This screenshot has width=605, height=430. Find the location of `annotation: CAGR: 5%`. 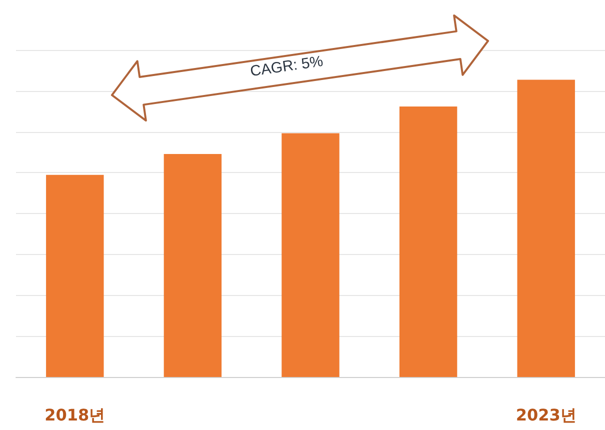

annotation: CAGR: 5% is located at coordinates (286, 66).